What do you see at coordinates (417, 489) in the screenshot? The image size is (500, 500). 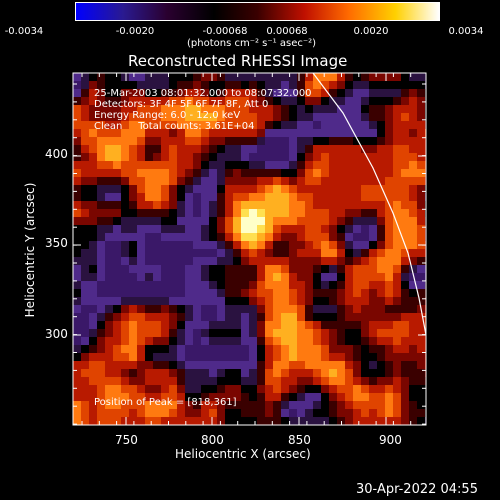 I see `footer-timestamp: 30-Apr-2022 04:55` at bounding box center [417, 489].